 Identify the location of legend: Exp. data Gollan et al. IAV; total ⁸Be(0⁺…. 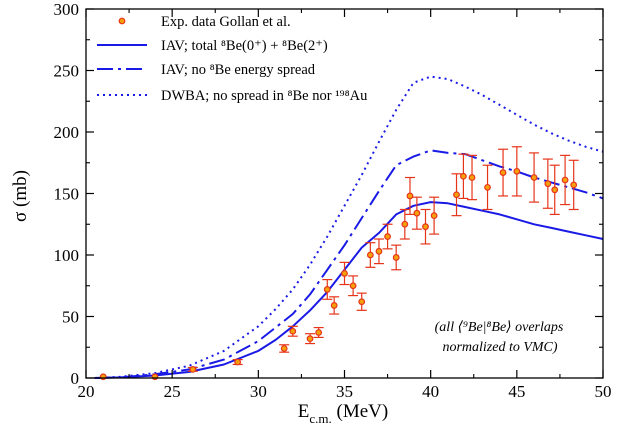
(232, 59).